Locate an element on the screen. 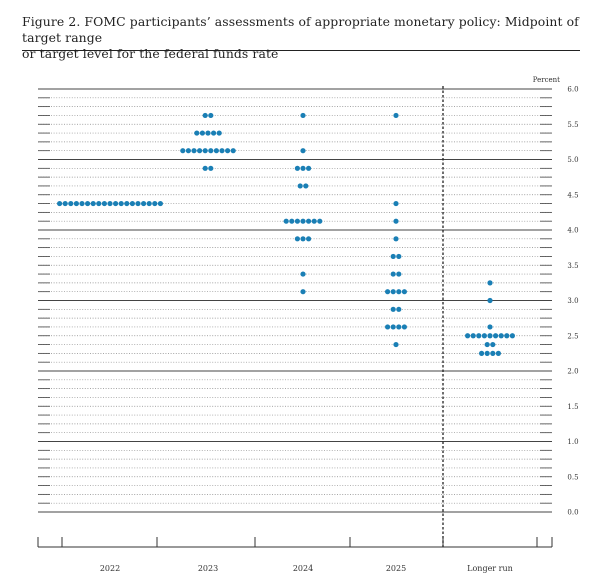 The height and width of the screenshot is (582, 600). y-tick-label: 1.0 is located at coordinates (572, 442).